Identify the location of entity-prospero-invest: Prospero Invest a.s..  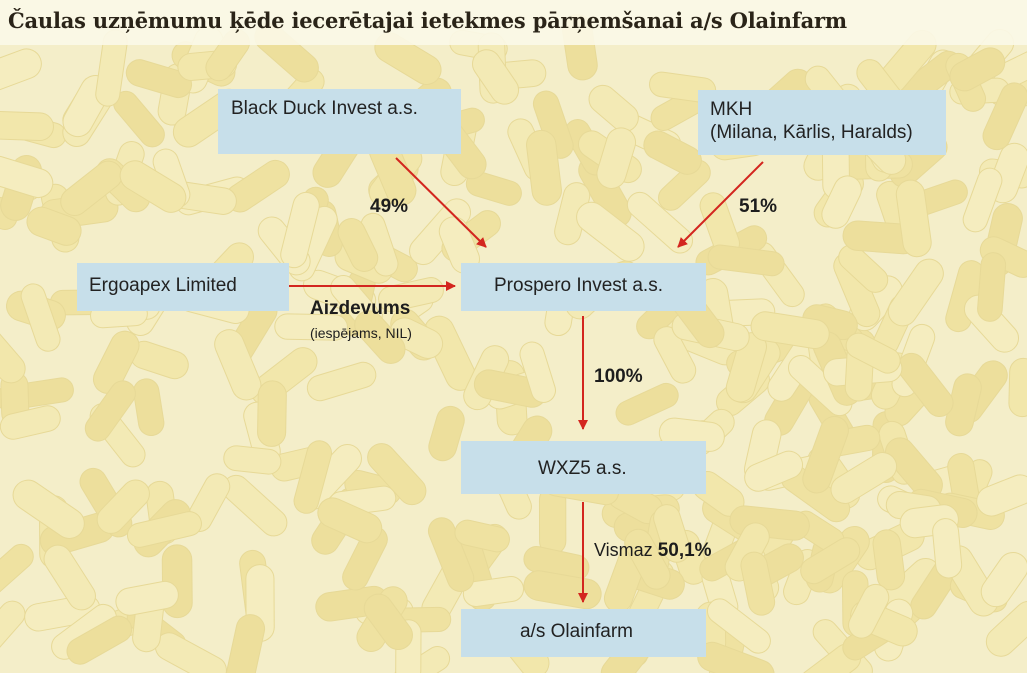
(583, 287).